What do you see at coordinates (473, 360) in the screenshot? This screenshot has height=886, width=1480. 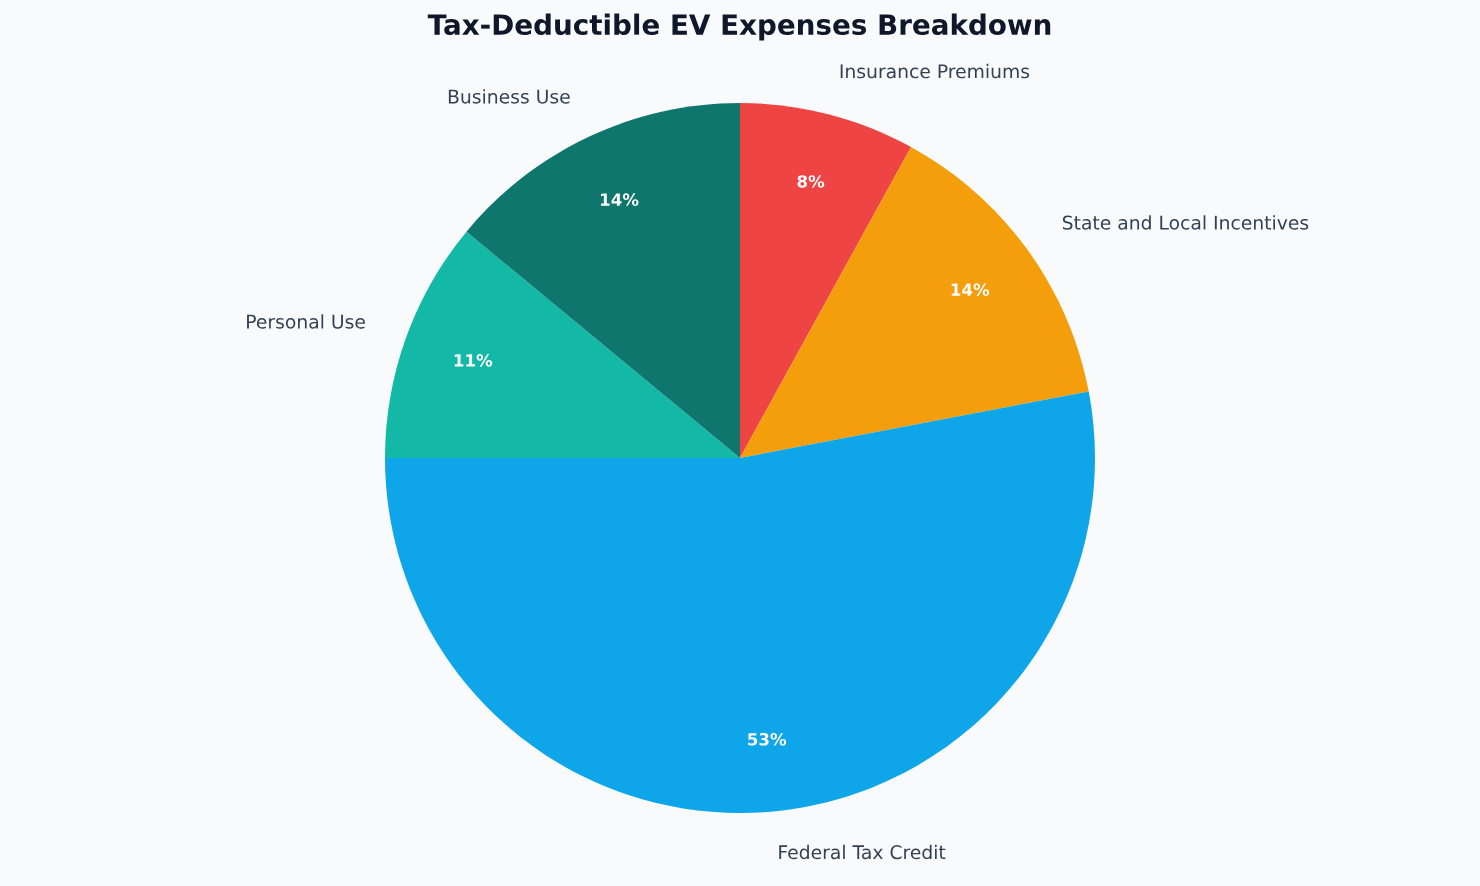 I see `data-label: 11%` at bounding box center [473, 360].